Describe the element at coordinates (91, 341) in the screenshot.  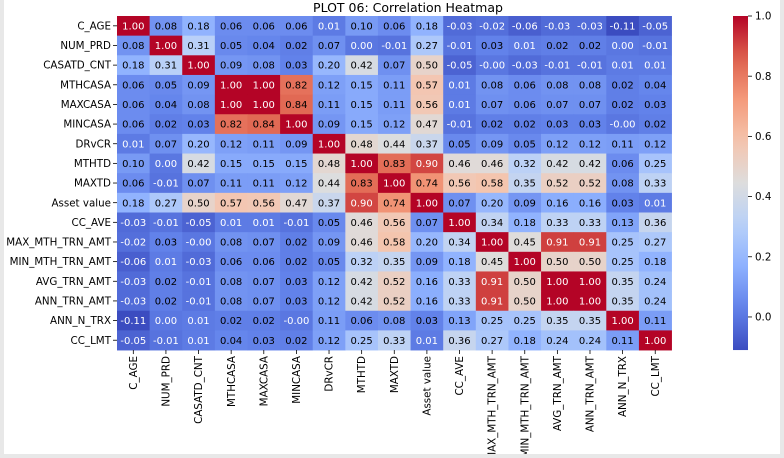
I see `row-label: CC_LMT` at that location.